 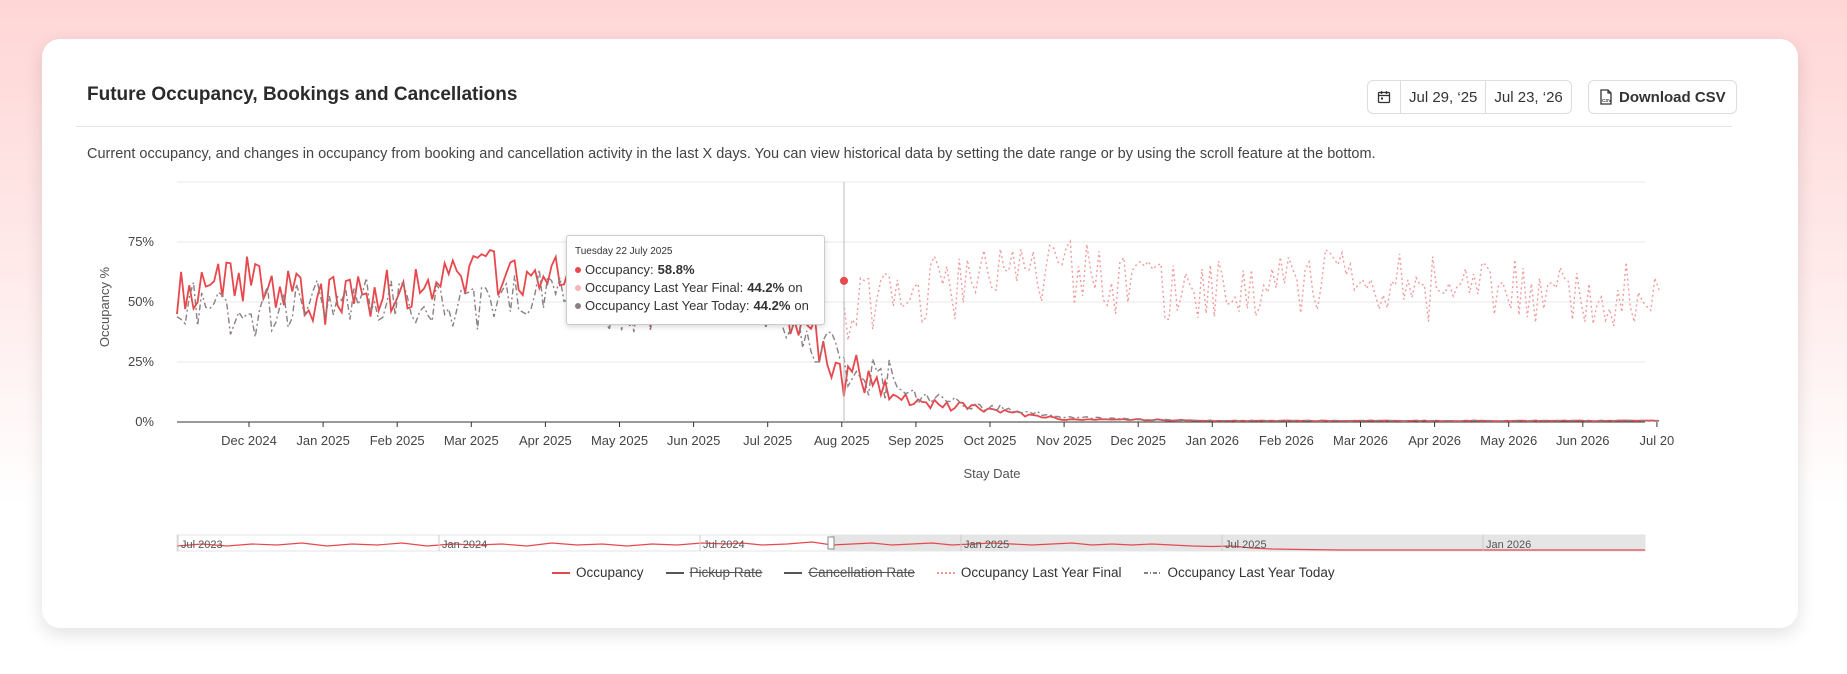 What do you see at coordinates (619, 440) in the screenshot?
I see `x-tick-label: May 2025` at bounding box center [619, 440].